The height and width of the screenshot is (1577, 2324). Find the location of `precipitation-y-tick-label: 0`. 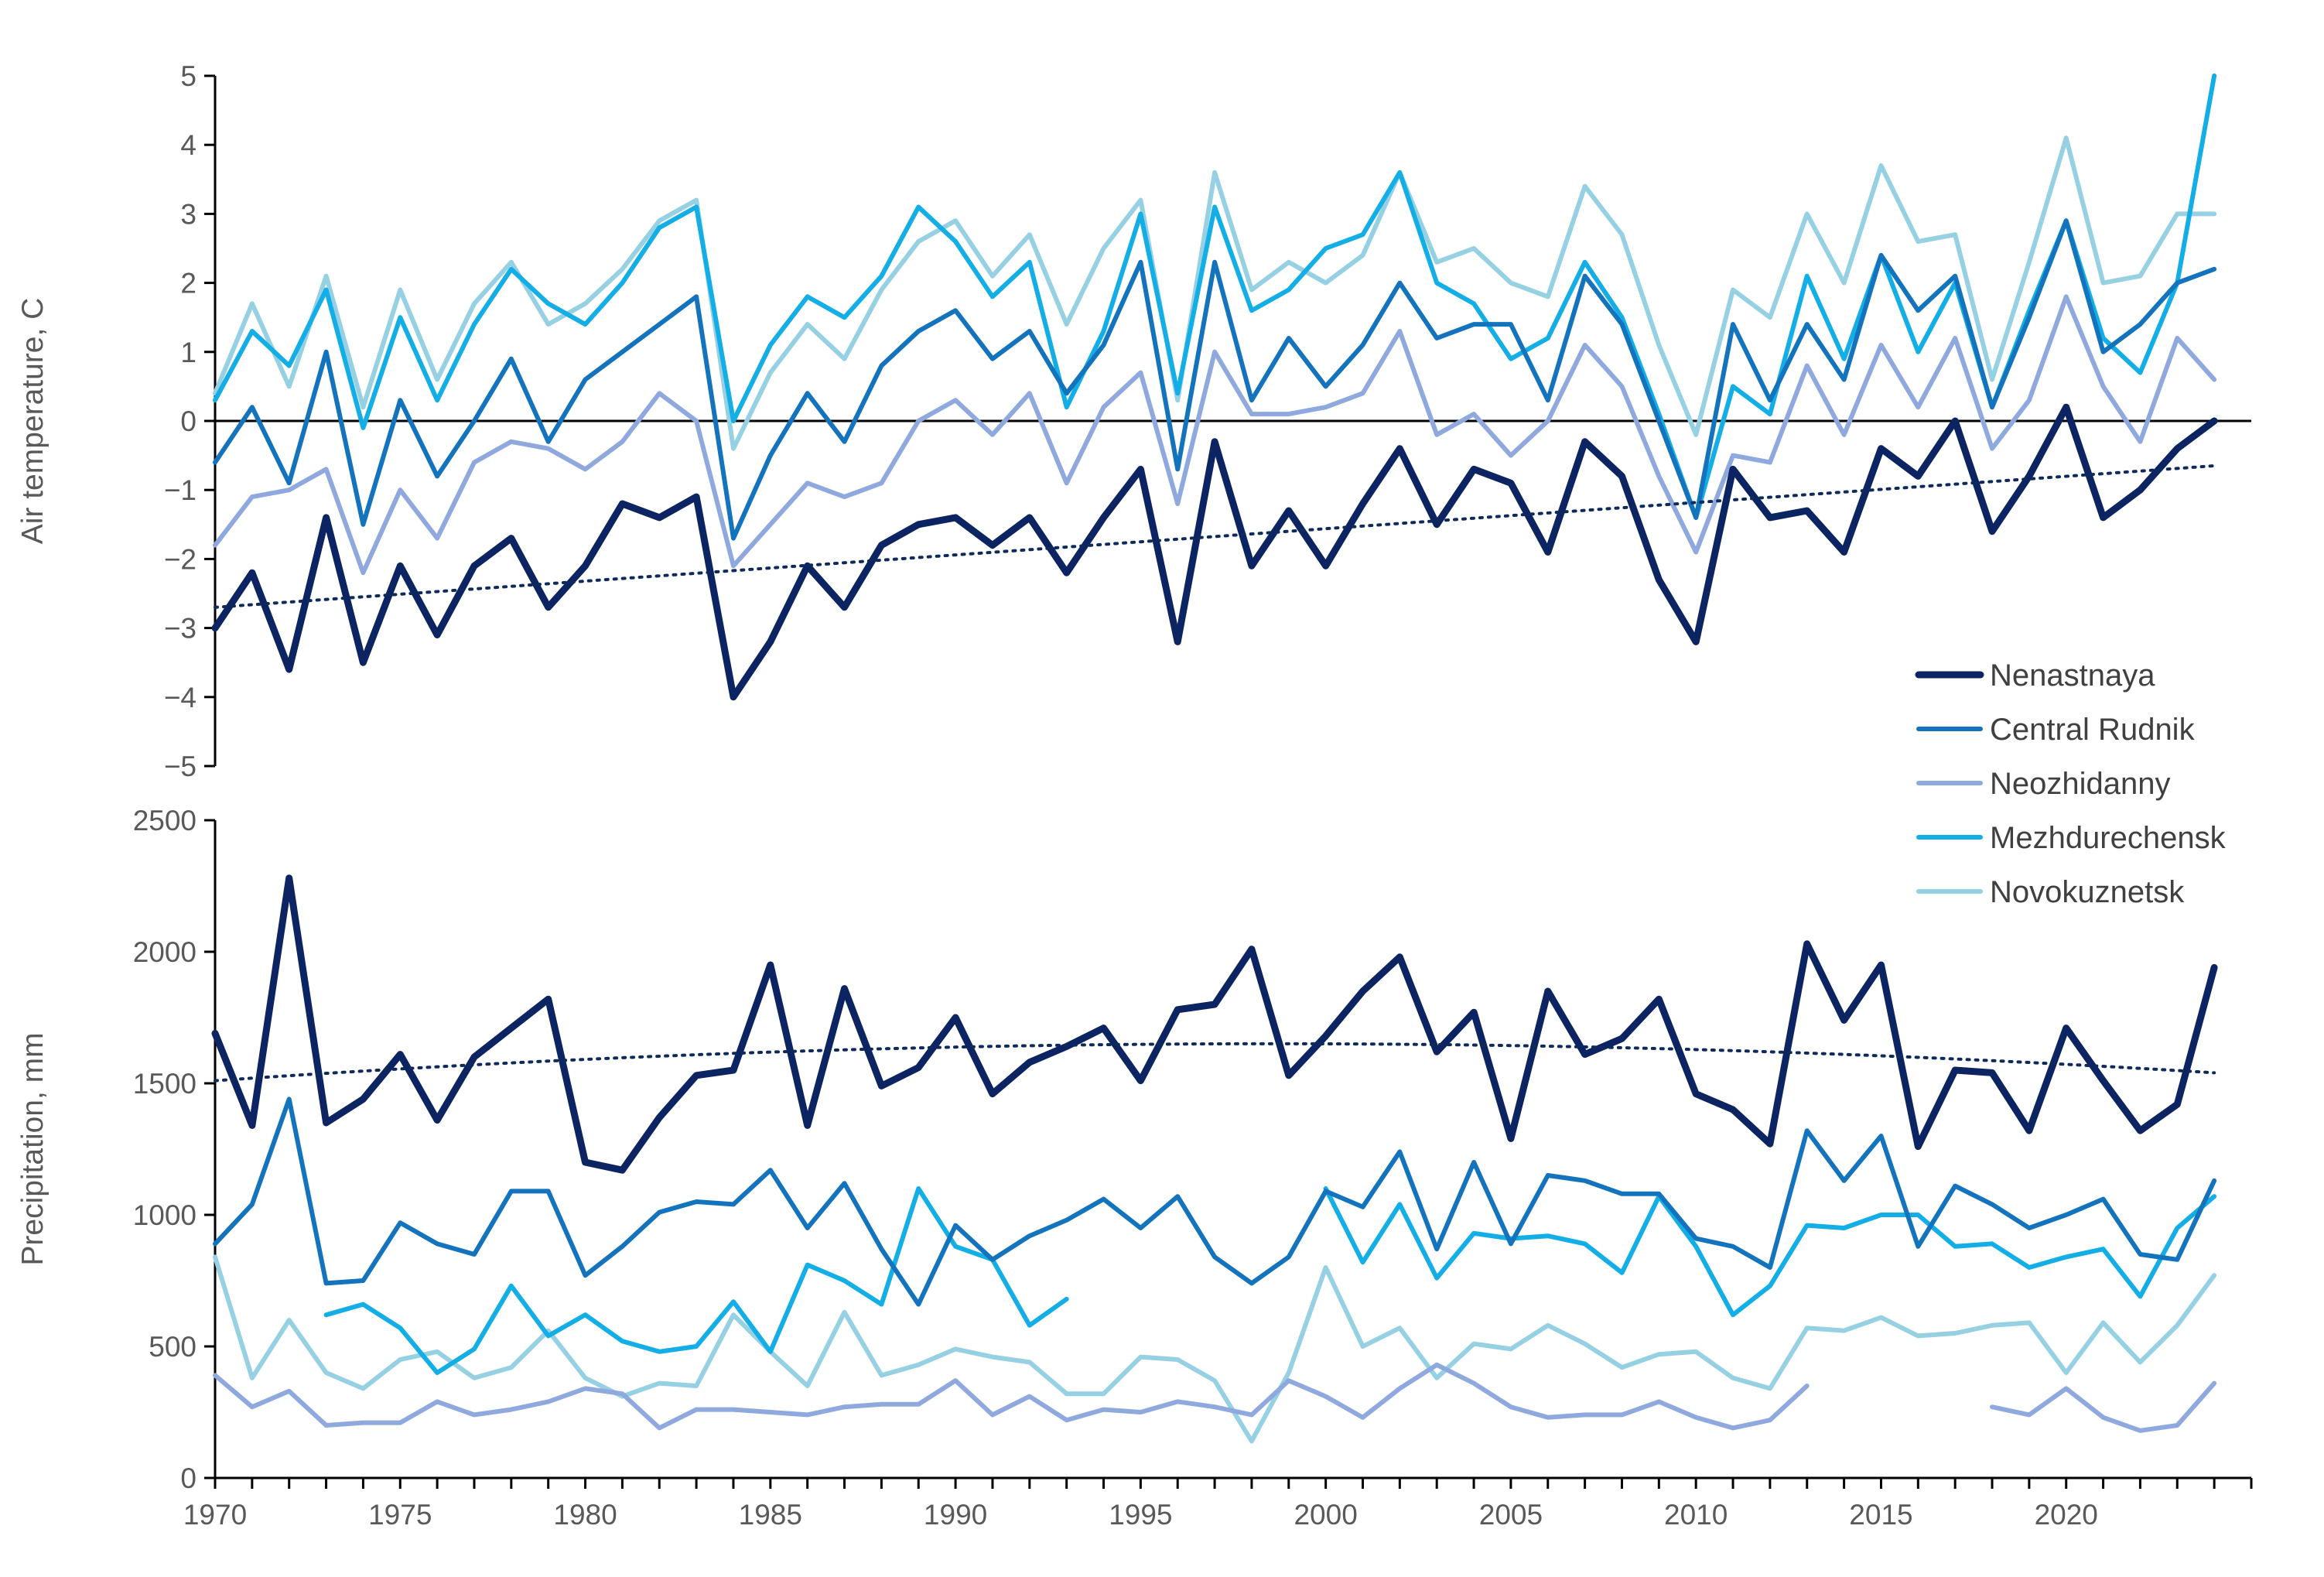

precipitation-y-tick-label: 0 is located at coordinates (188, 1478).